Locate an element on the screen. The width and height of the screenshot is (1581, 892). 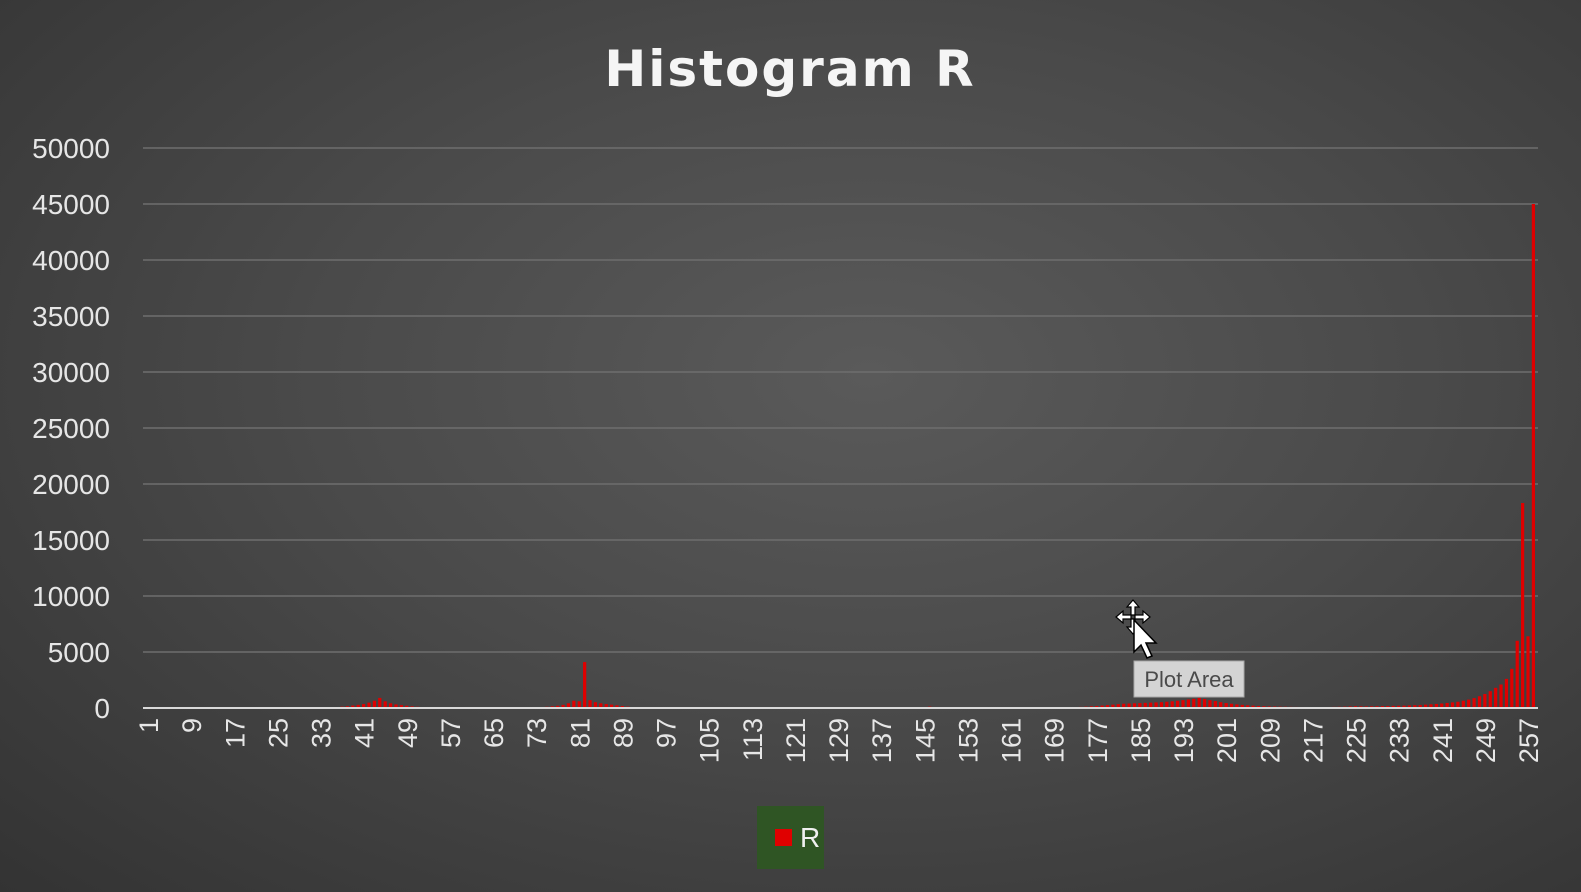
tooltip-text: Plot Area is located at coordinates (1189, 679).